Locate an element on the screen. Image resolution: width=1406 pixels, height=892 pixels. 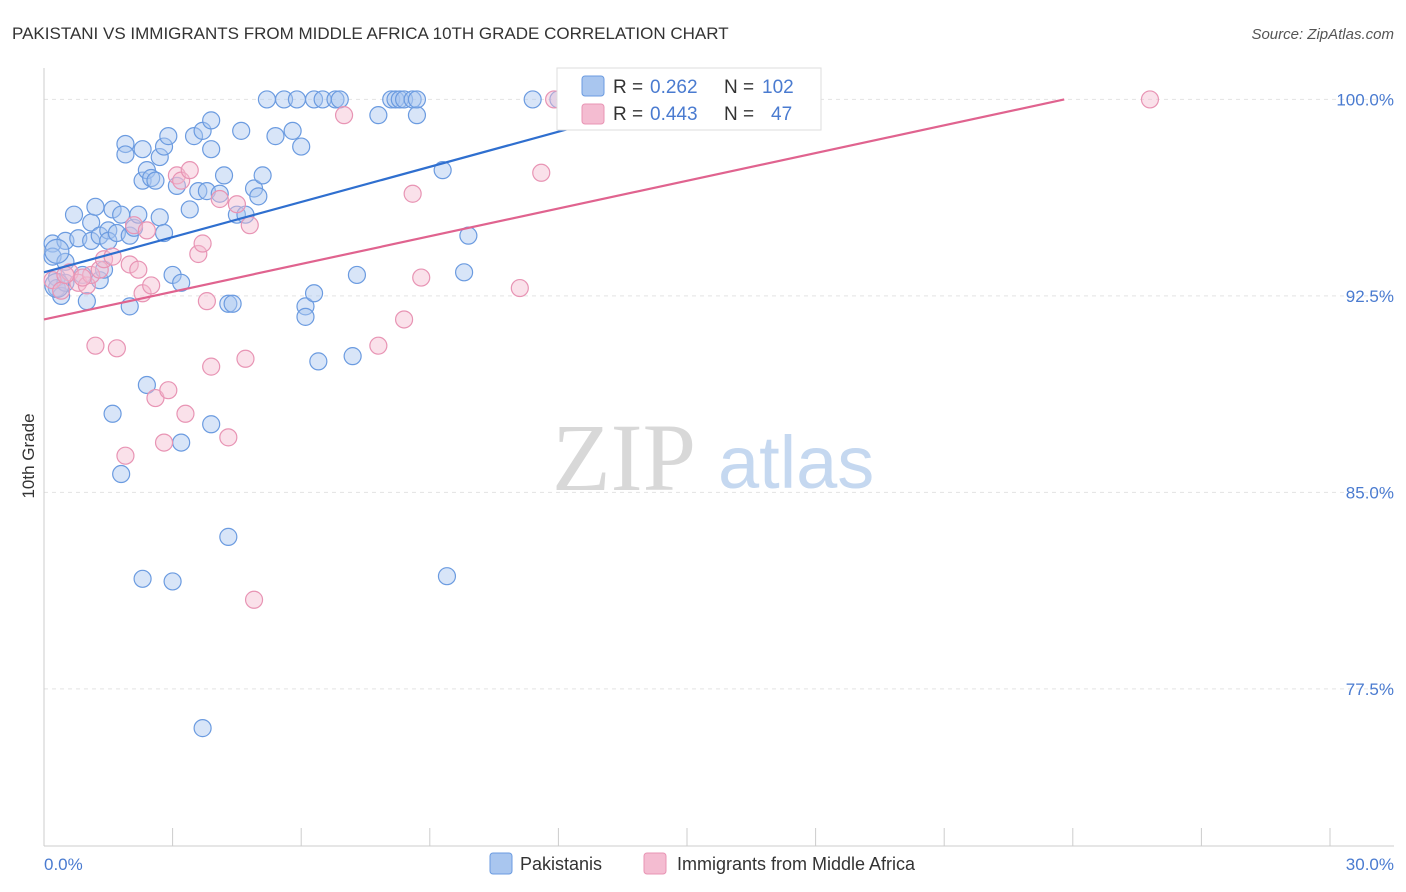
y-axis-label: 10th Grade is located at coordinates (28, 455).